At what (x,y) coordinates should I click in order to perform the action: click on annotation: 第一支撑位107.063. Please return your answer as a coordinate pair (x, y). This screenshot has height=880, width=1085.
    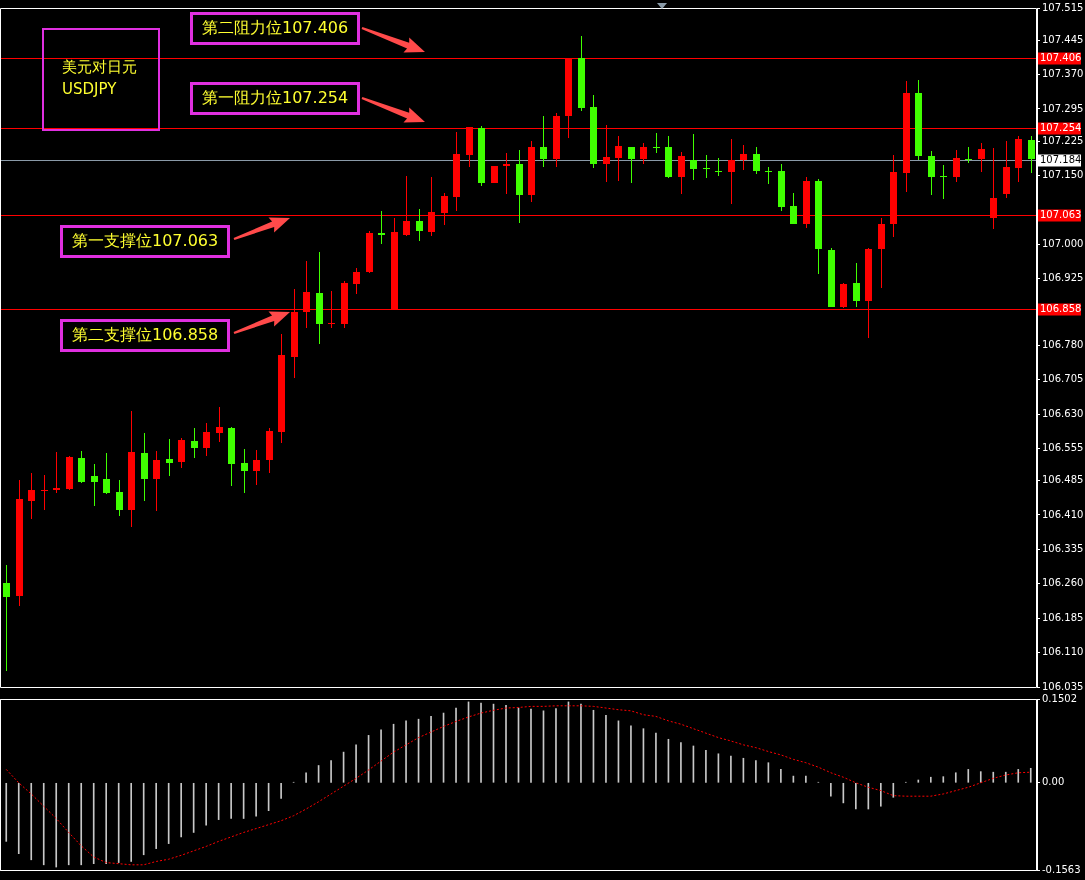
    Looking at the image, I should click on (145, 242).